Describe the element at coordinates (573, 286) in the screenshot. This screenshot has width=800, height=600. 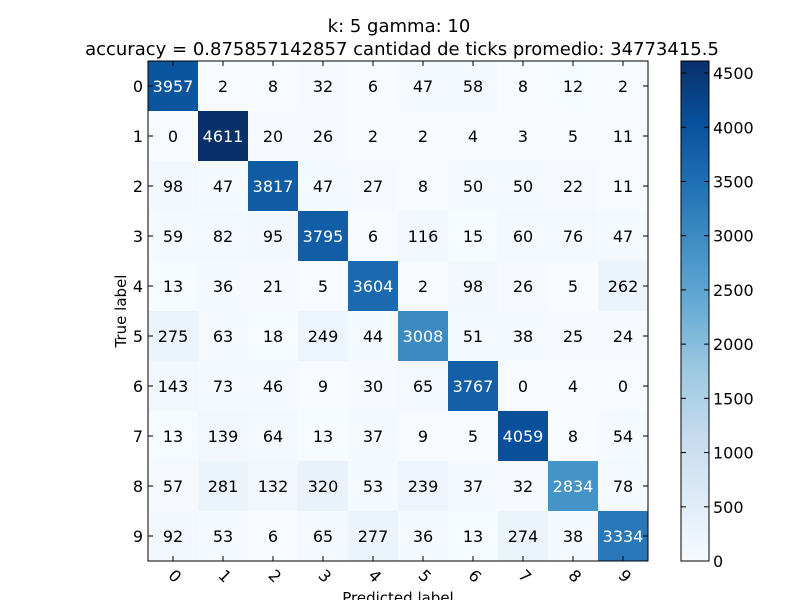
I see `cell-value-label: 5` at that location.